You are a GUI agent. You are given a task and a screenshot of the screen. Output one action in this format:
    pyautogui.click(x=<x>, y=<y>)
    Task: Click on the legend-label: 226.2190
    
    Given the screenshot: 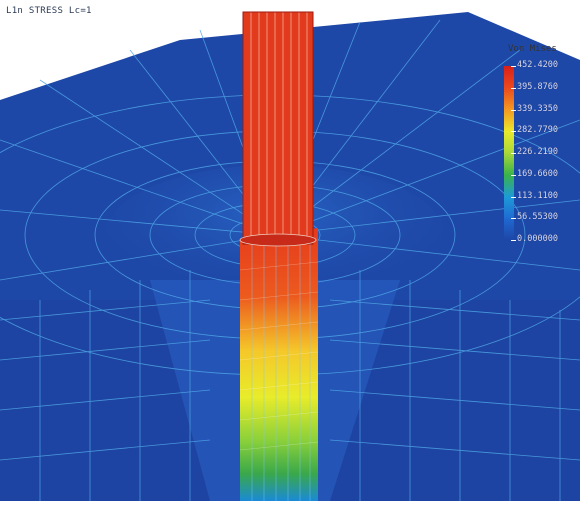 What is the action you would take?
    pyautogui.click(x=537, y=152)
    